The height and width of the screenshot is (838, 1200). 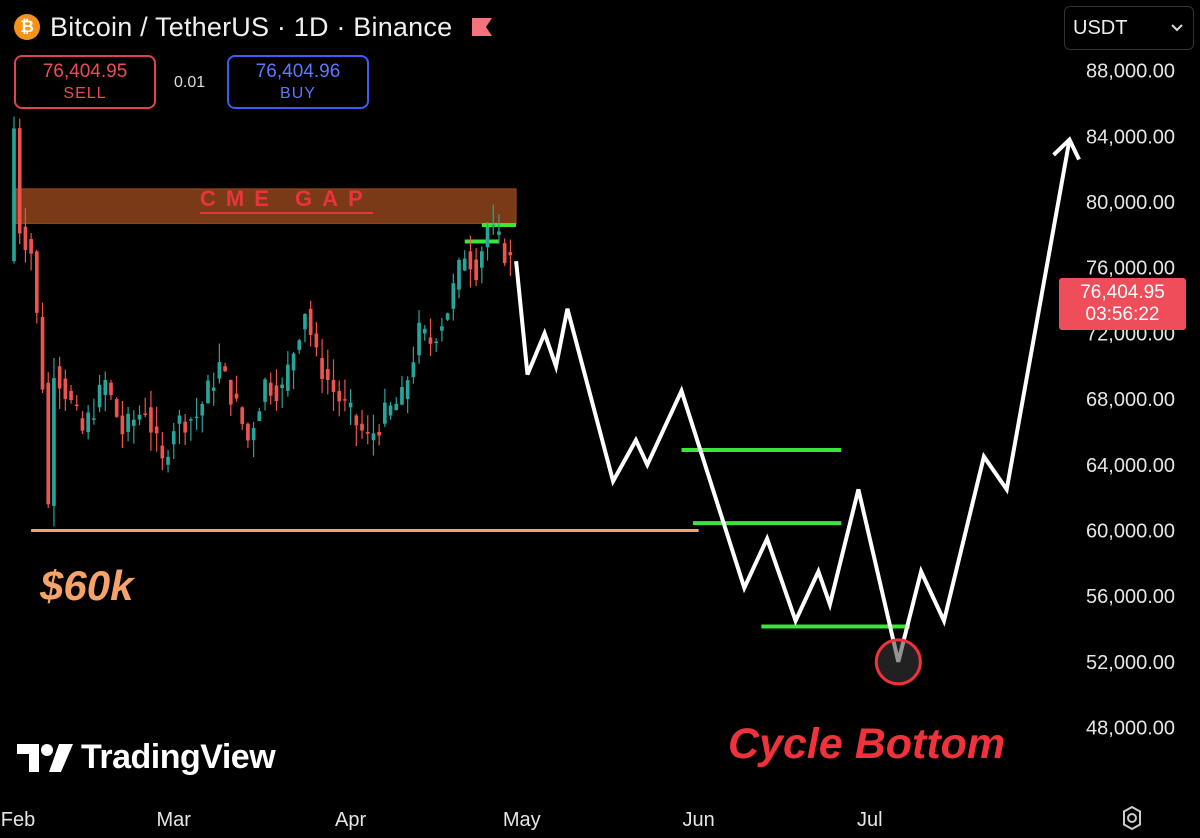 I want to click on bar-countdown: 03:56:22, so click(x=1122, y=314).